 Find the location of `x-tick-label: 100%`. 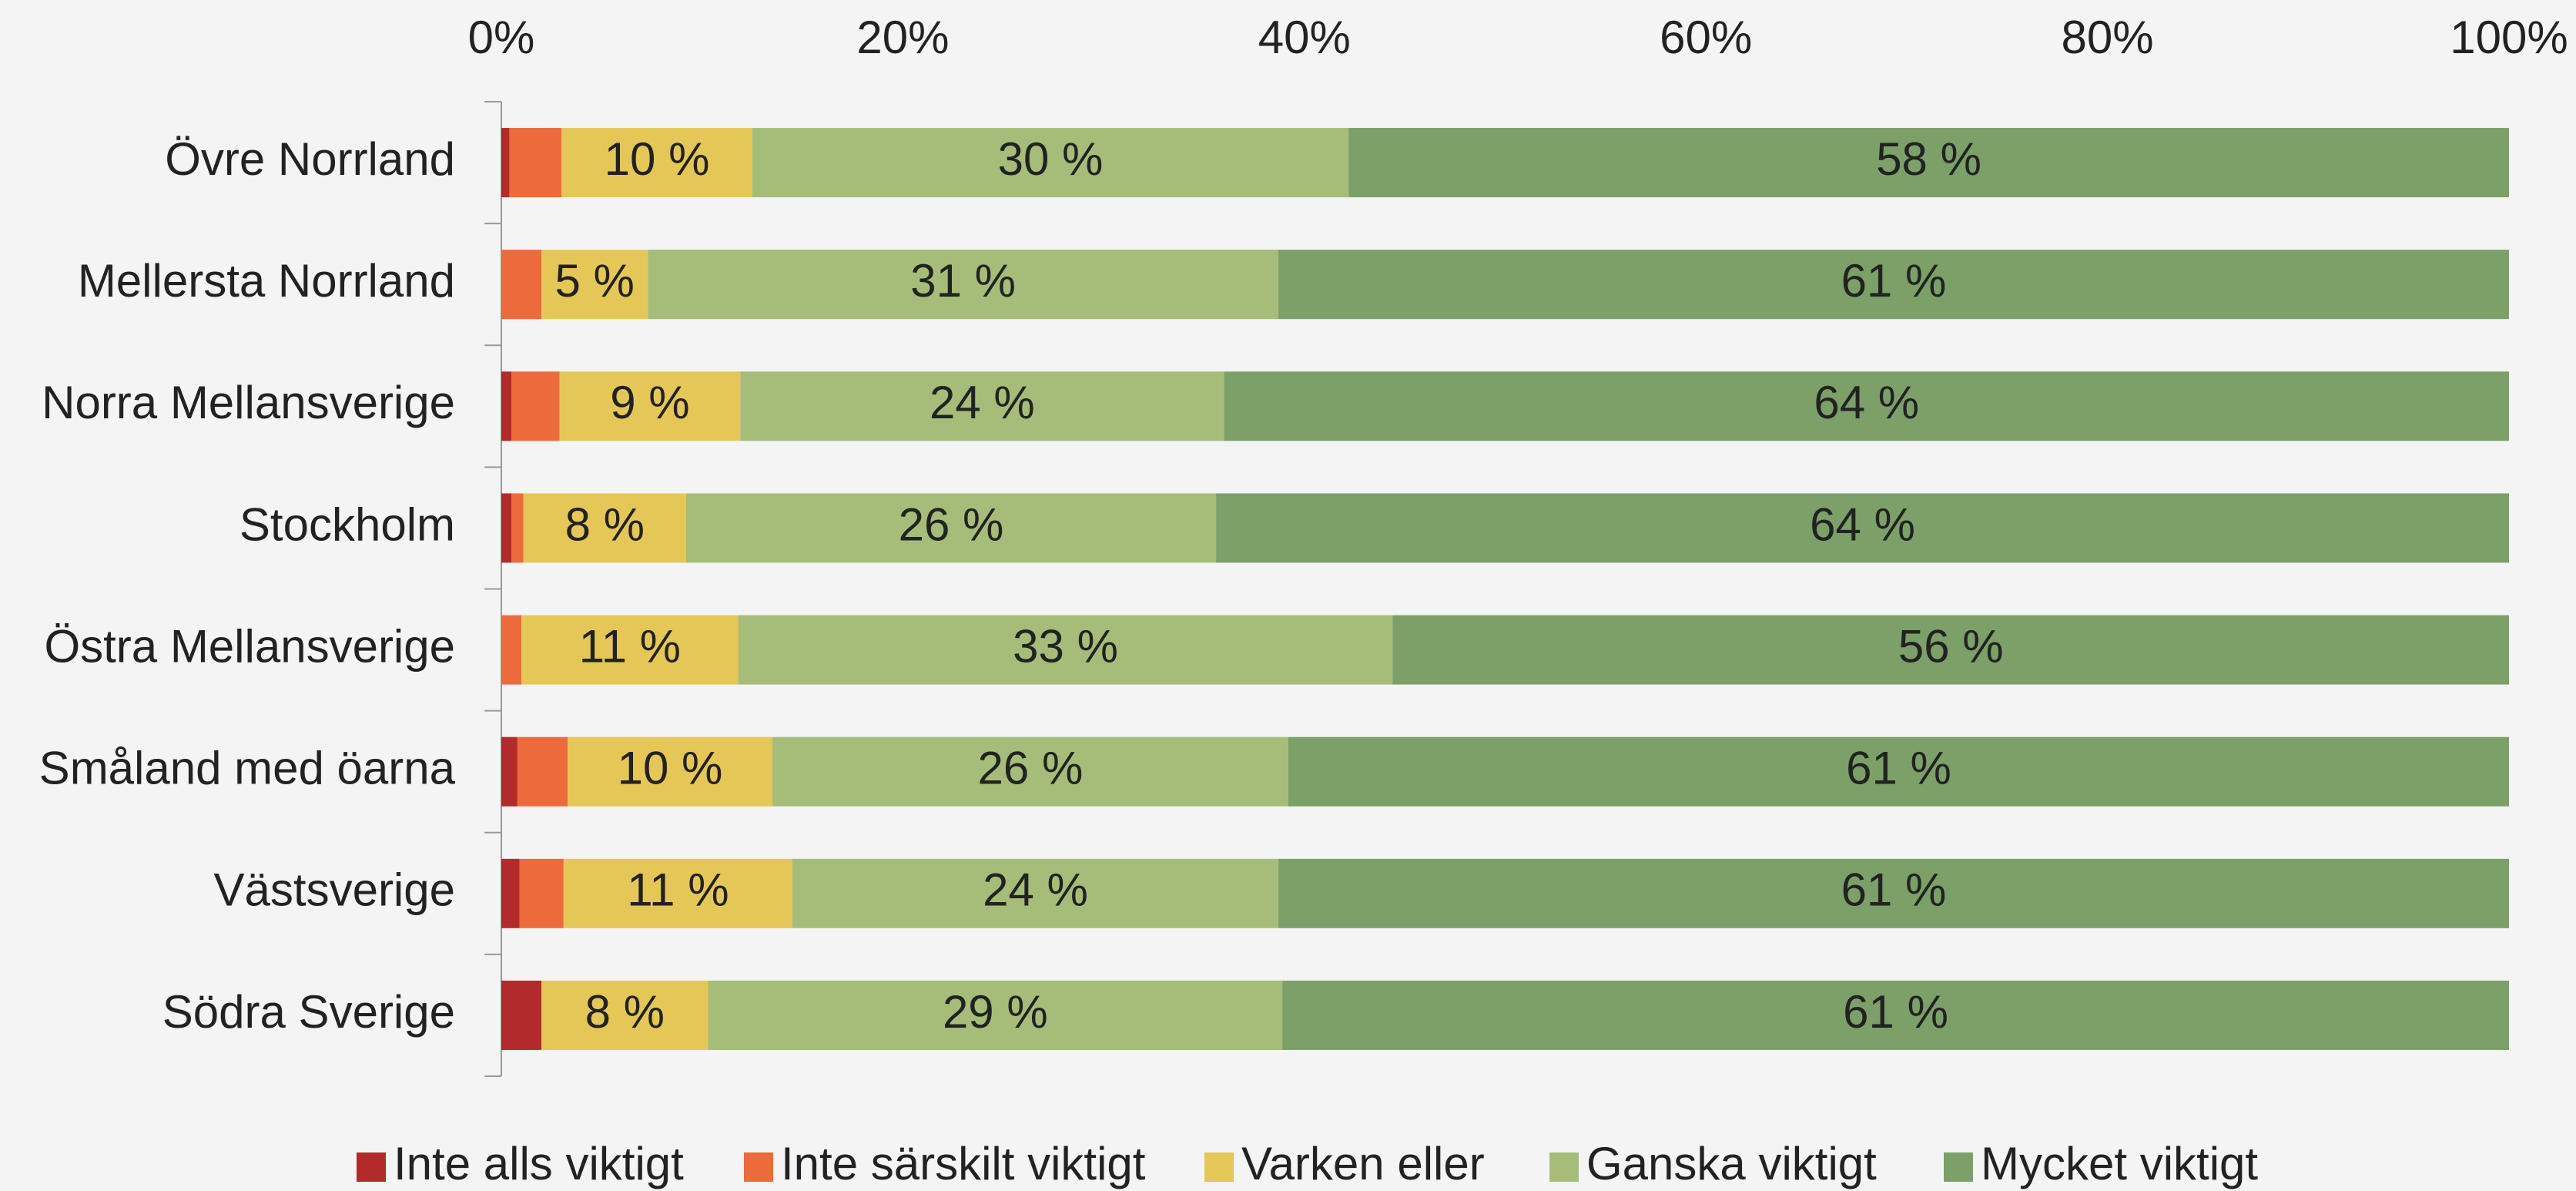

x-tick-label: 100% is located at coordinates (2509, 37).